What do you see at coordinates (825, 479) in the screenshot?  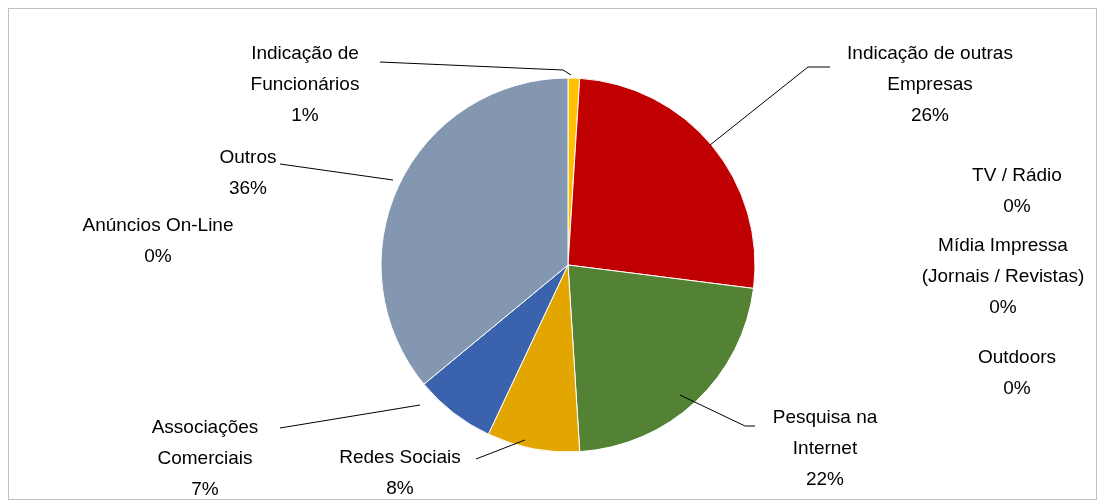 I see `data-label: 22%` at bounding box center [825, 479].